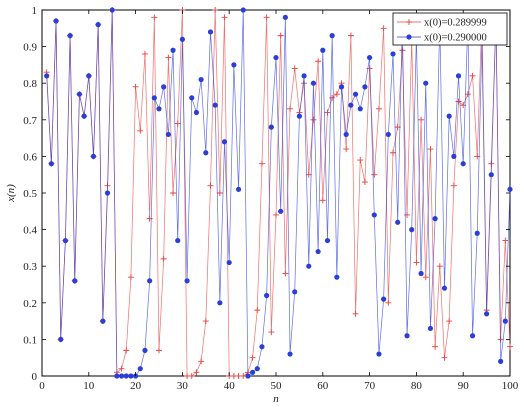 The width and height of the screenshot is (524, 408). I want to click on y-tick: 1, so click(35, 11).